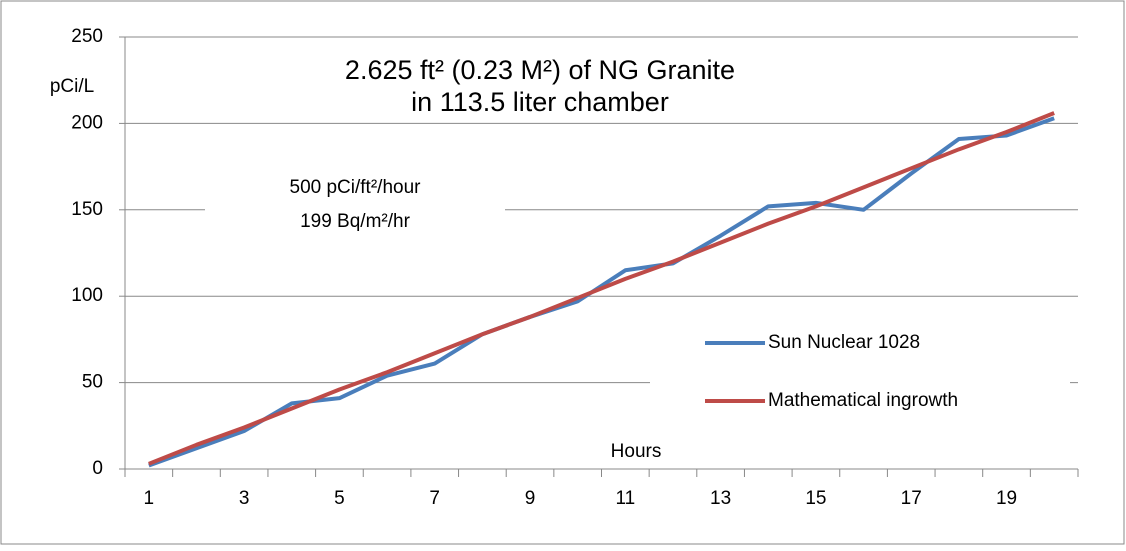 The height and width of the screenshot is (551, 1126). Describe the element at coordinates (97, 468) in the screenshot. I see `y-tick-label: 0` at that location.